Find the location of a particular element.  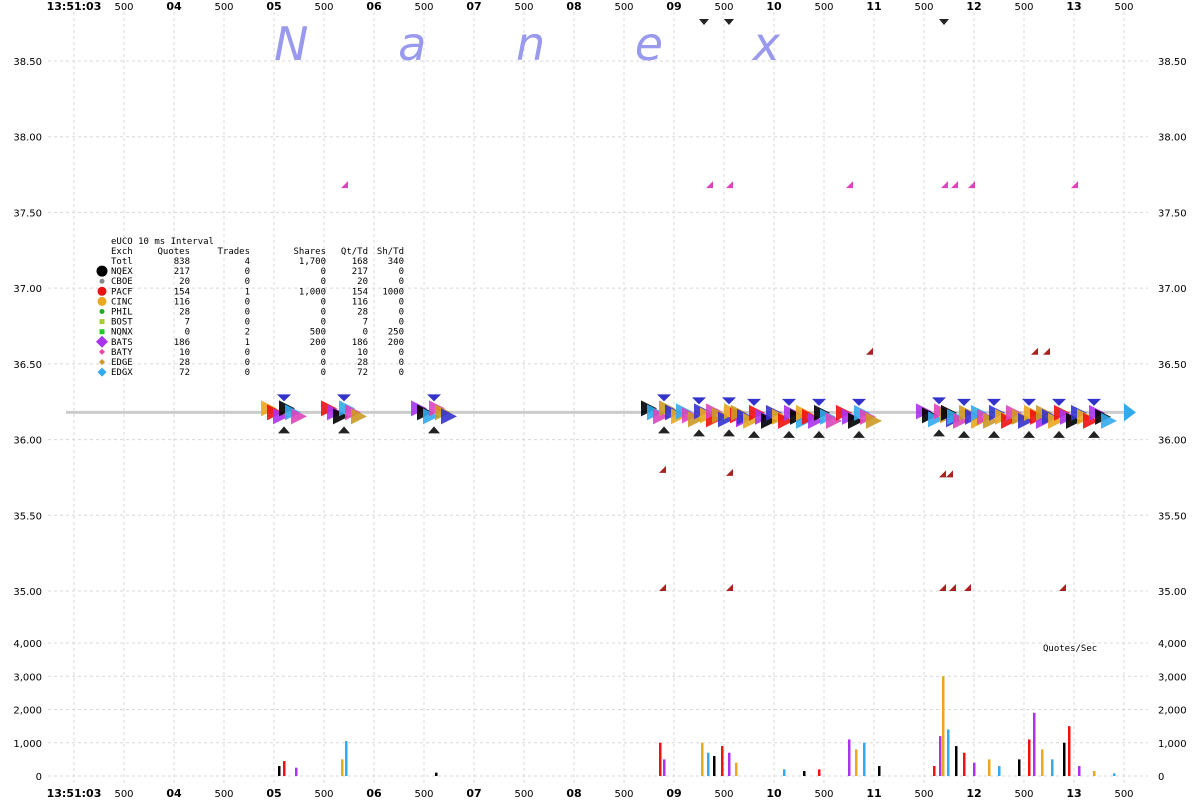

stats-cell: 1,000 is located at coordinates (312, 292).